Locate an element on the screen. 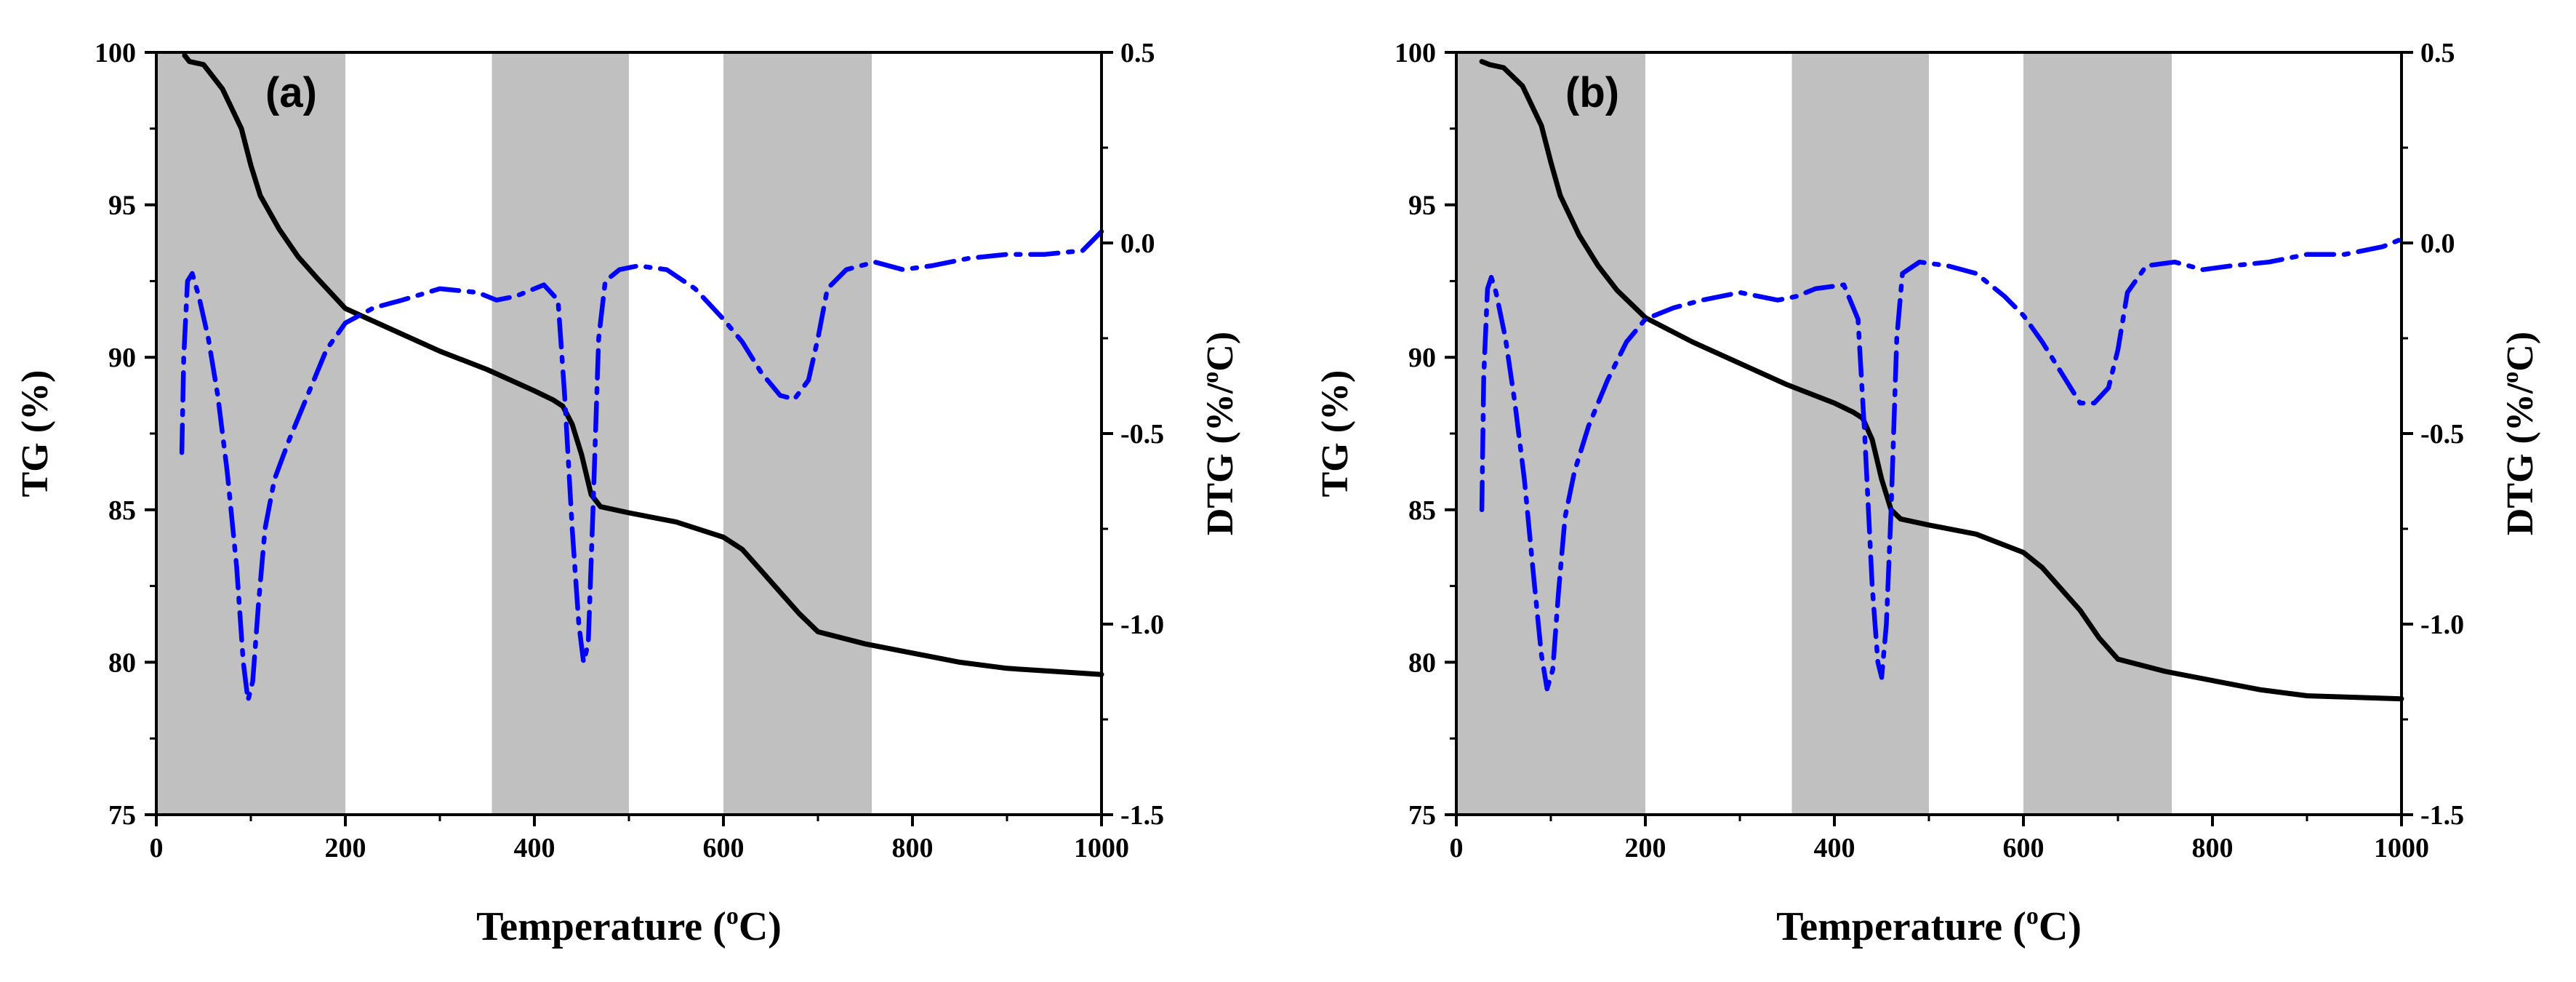 This screenshot has height=982, width=2576. panel-a-x-tick-label: 600 is located at coordinates (724, 848).